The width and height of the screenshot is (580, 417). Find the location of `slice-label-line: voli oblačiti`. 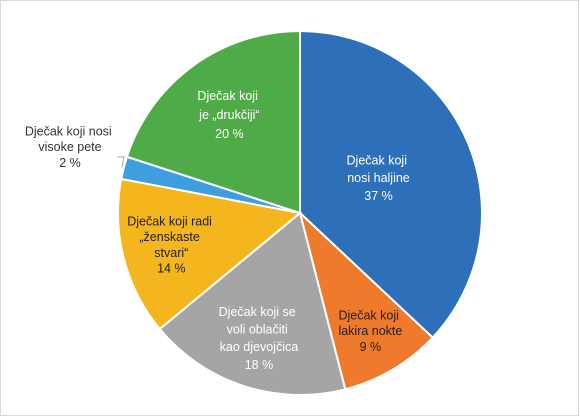

slice-label-line: voli oblačiti is located at coordinates (259, 330).